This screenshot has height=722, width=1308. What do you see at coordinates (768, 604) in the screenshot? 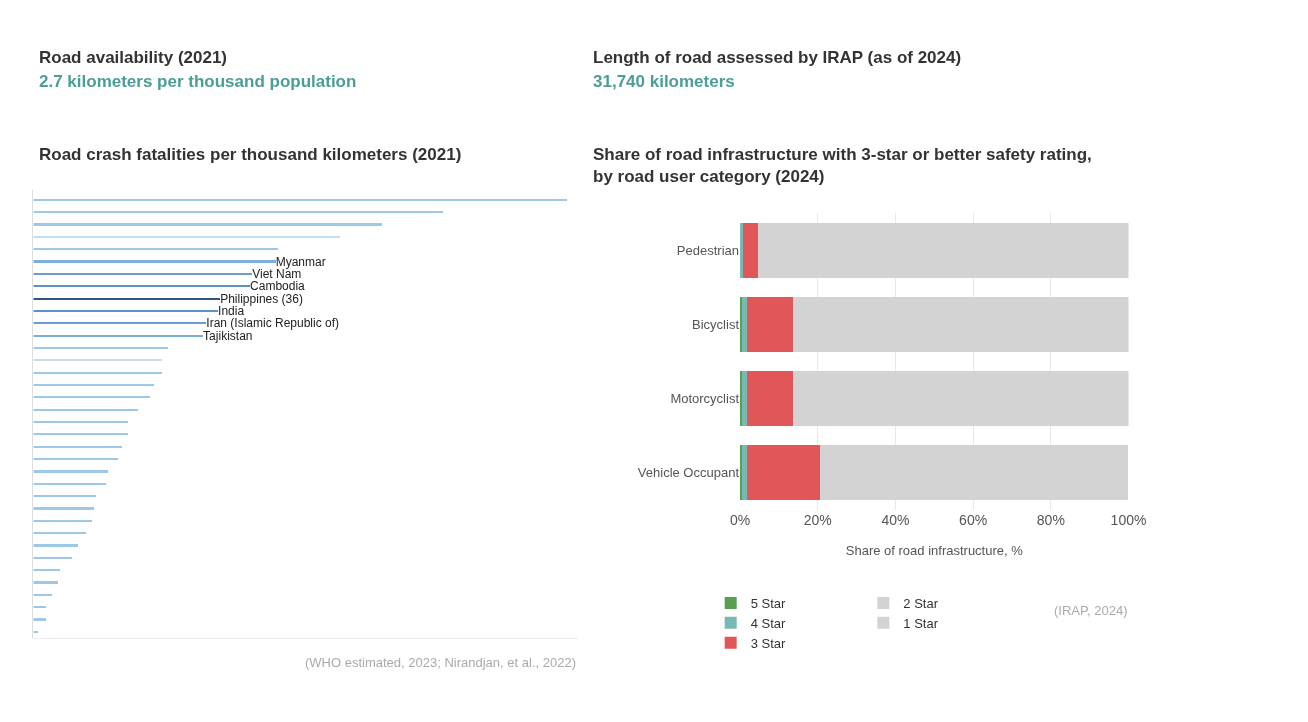
I see `legend-label: 5 Star` at bounding box center [768, 604].